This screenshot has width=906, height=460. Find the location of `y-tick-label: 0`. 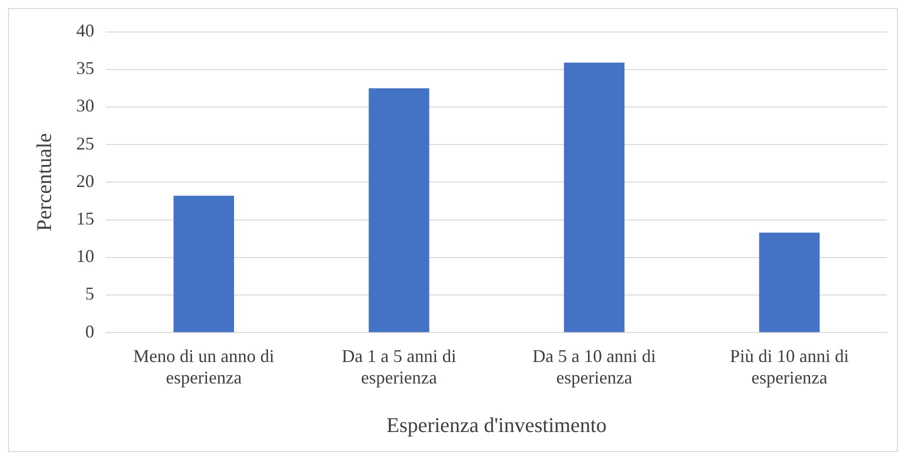

y-tick-label: 0 is located at coordinates (89, 331).